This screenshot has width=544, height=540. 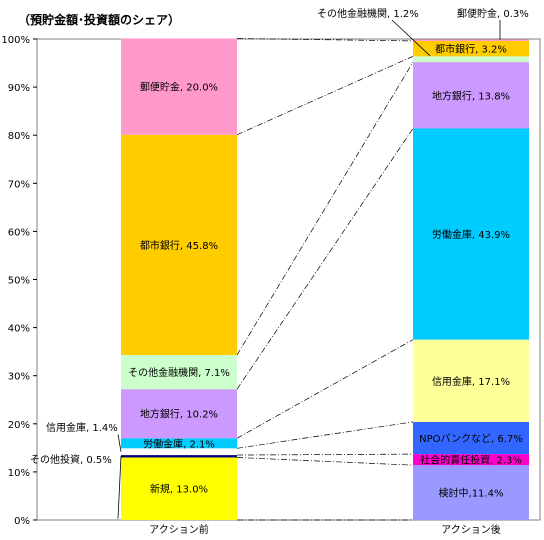 I want to click on y-tick-label: 0%, so click(x=22, y=521).